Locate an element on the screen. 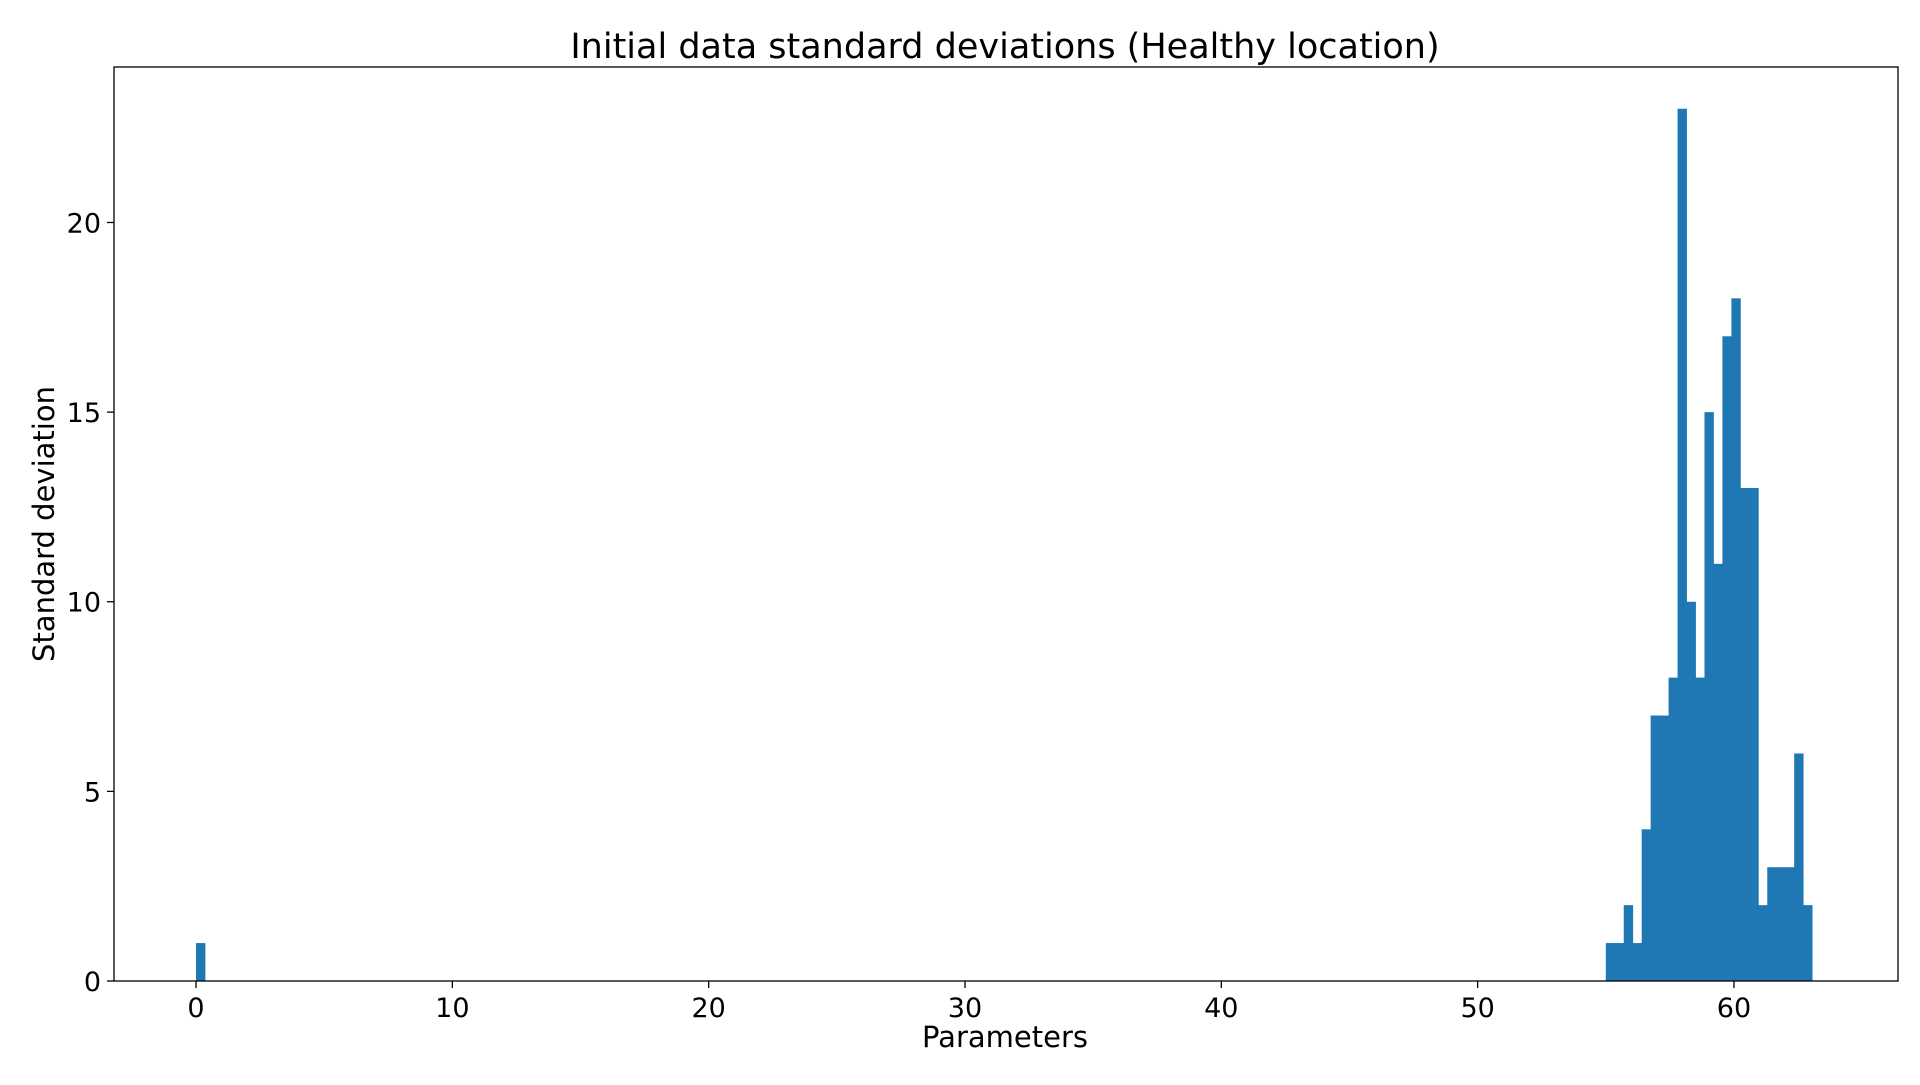 This screenshot has height=1085, width=1920. x-tick-label-0: 0 is located at coordinates (195, 1008).